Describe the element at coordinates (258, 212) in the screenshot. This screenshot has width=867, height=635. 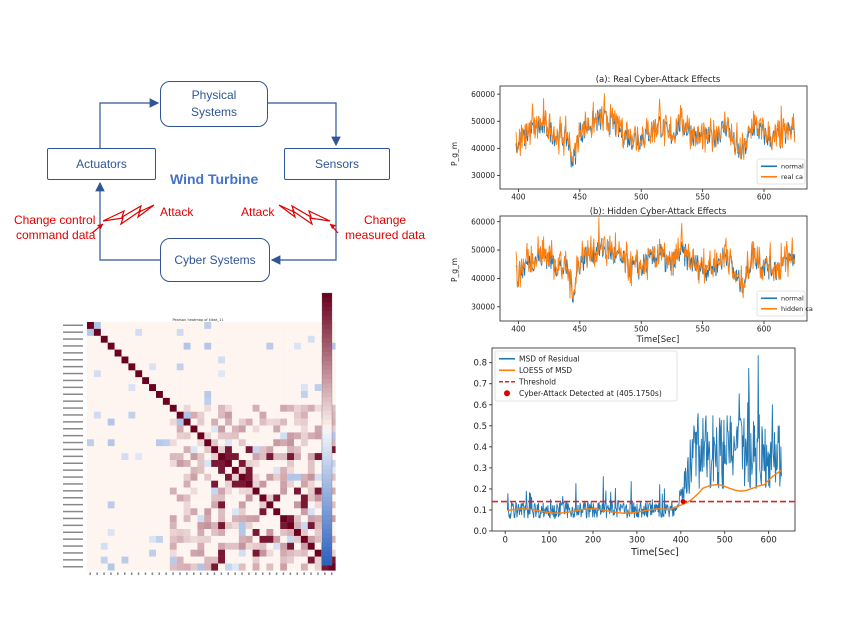
I see `attack-label-right: Attack` at that location.